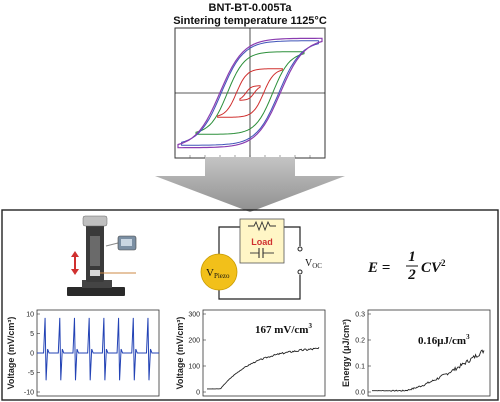  Describe the element at coordinates (126, 242) in the screenshot. I see `device-gauge-screen` at that location.